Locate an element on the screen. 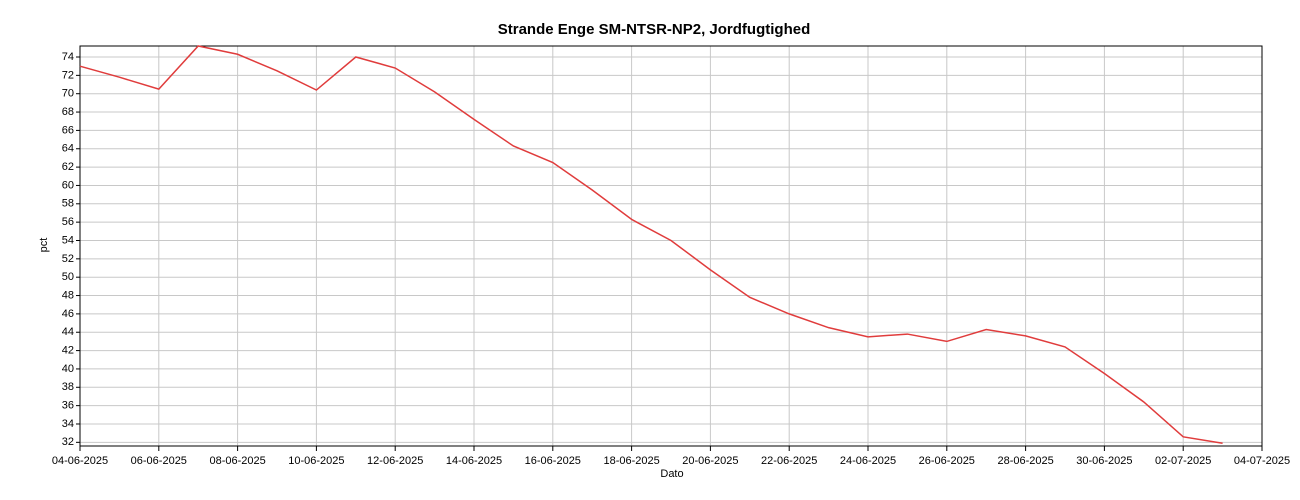 The width and height of the screenshot is (1300, 500). x-tick-label: 22-06-2025 is located at coordinates (789, 461).